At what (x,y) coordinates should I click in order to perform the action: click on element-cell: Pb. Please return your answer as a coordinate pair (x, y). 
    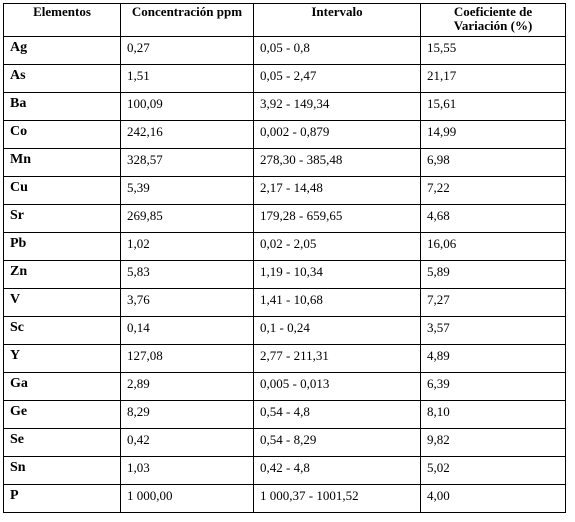
    Looking at the image, I should click on (62, 246).